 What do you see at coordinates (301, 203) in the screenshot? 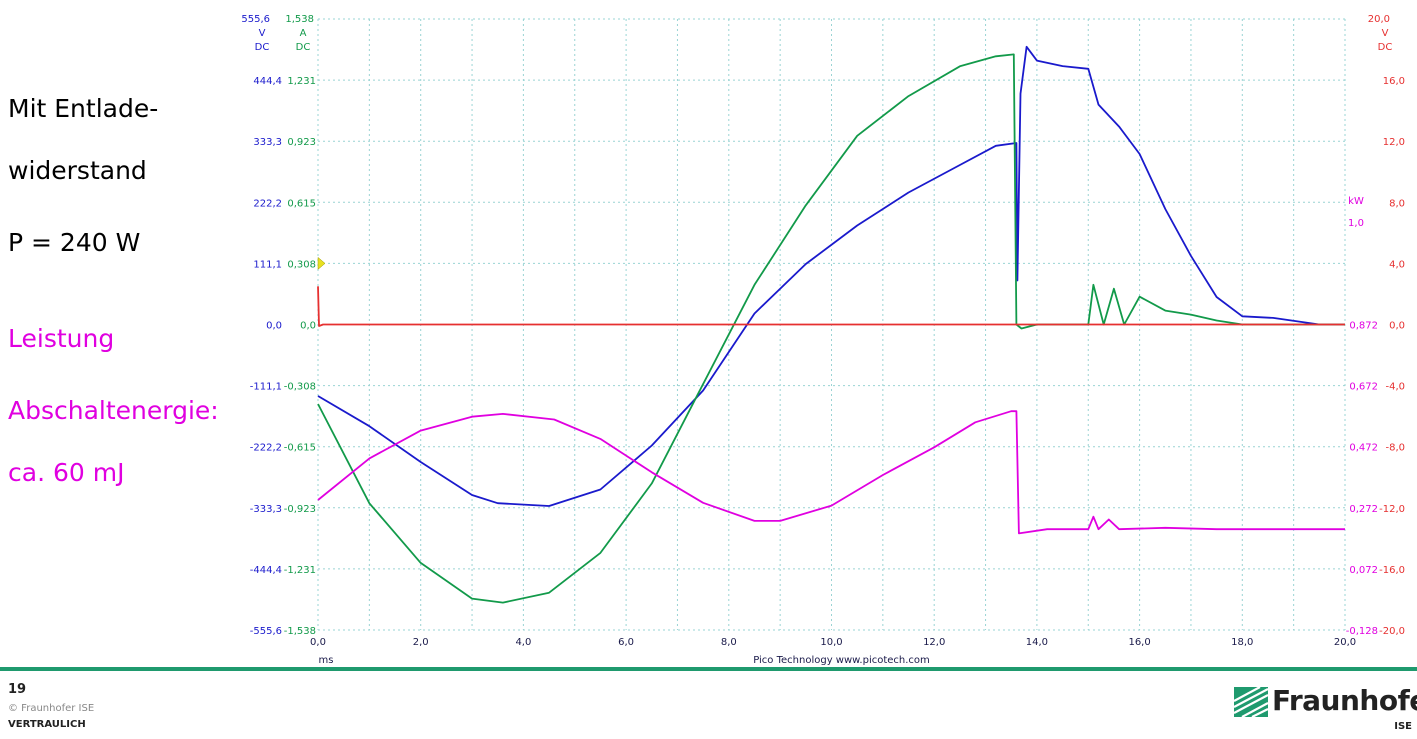
I see `current-tick-label: 0,615` at bounding box center [301, 203].